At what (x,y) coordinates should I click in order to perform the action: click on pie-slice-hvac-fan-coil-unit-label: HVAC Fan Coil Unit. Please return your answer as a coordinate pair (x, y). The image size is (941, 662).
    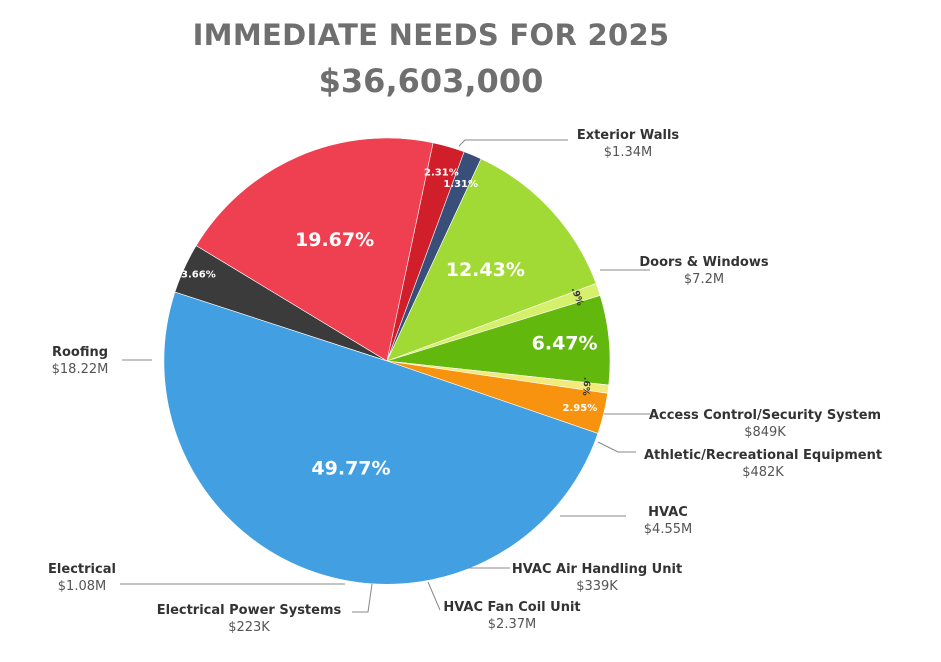
    Looking at the image, I should click on (511, 607).